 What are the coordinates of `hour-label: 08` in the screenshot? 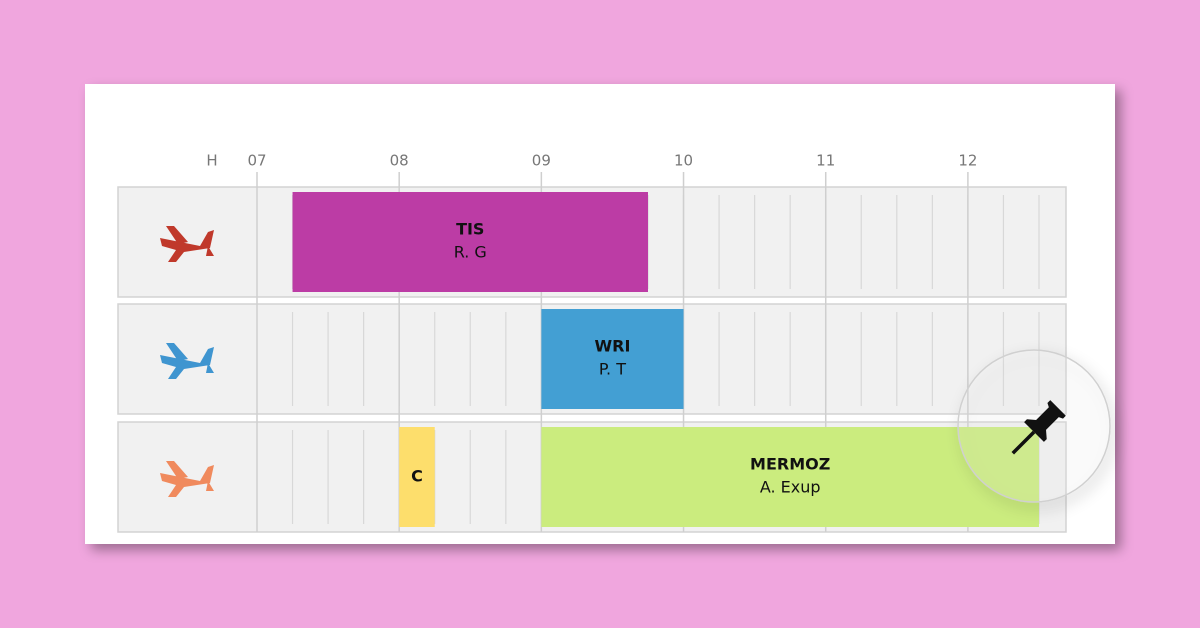 It's located at (399, 161).